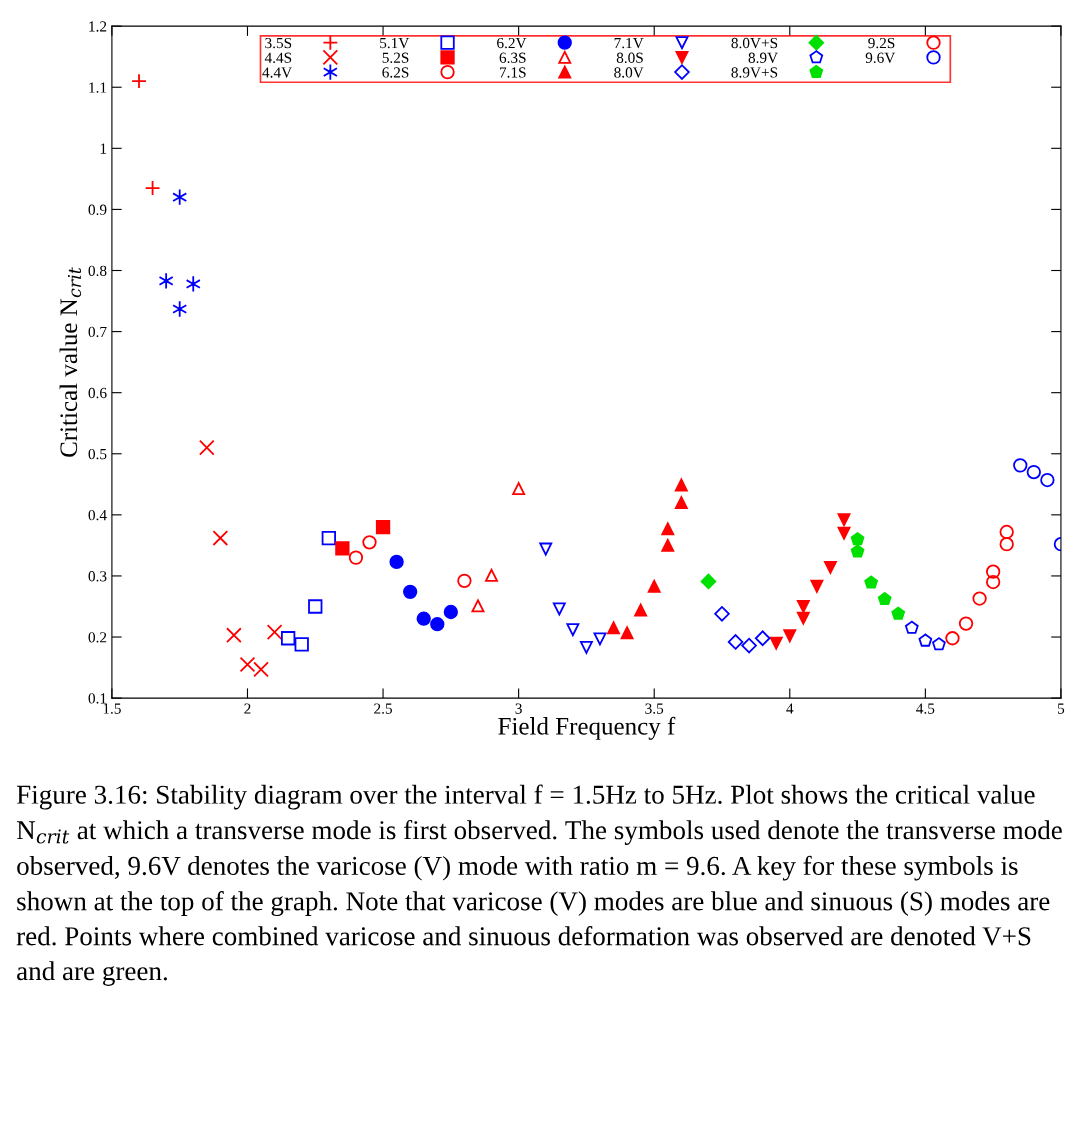  Describe the element at coordinates (97, 637) in the screenshot. I see `y-tick-label: 0.2` at that location.